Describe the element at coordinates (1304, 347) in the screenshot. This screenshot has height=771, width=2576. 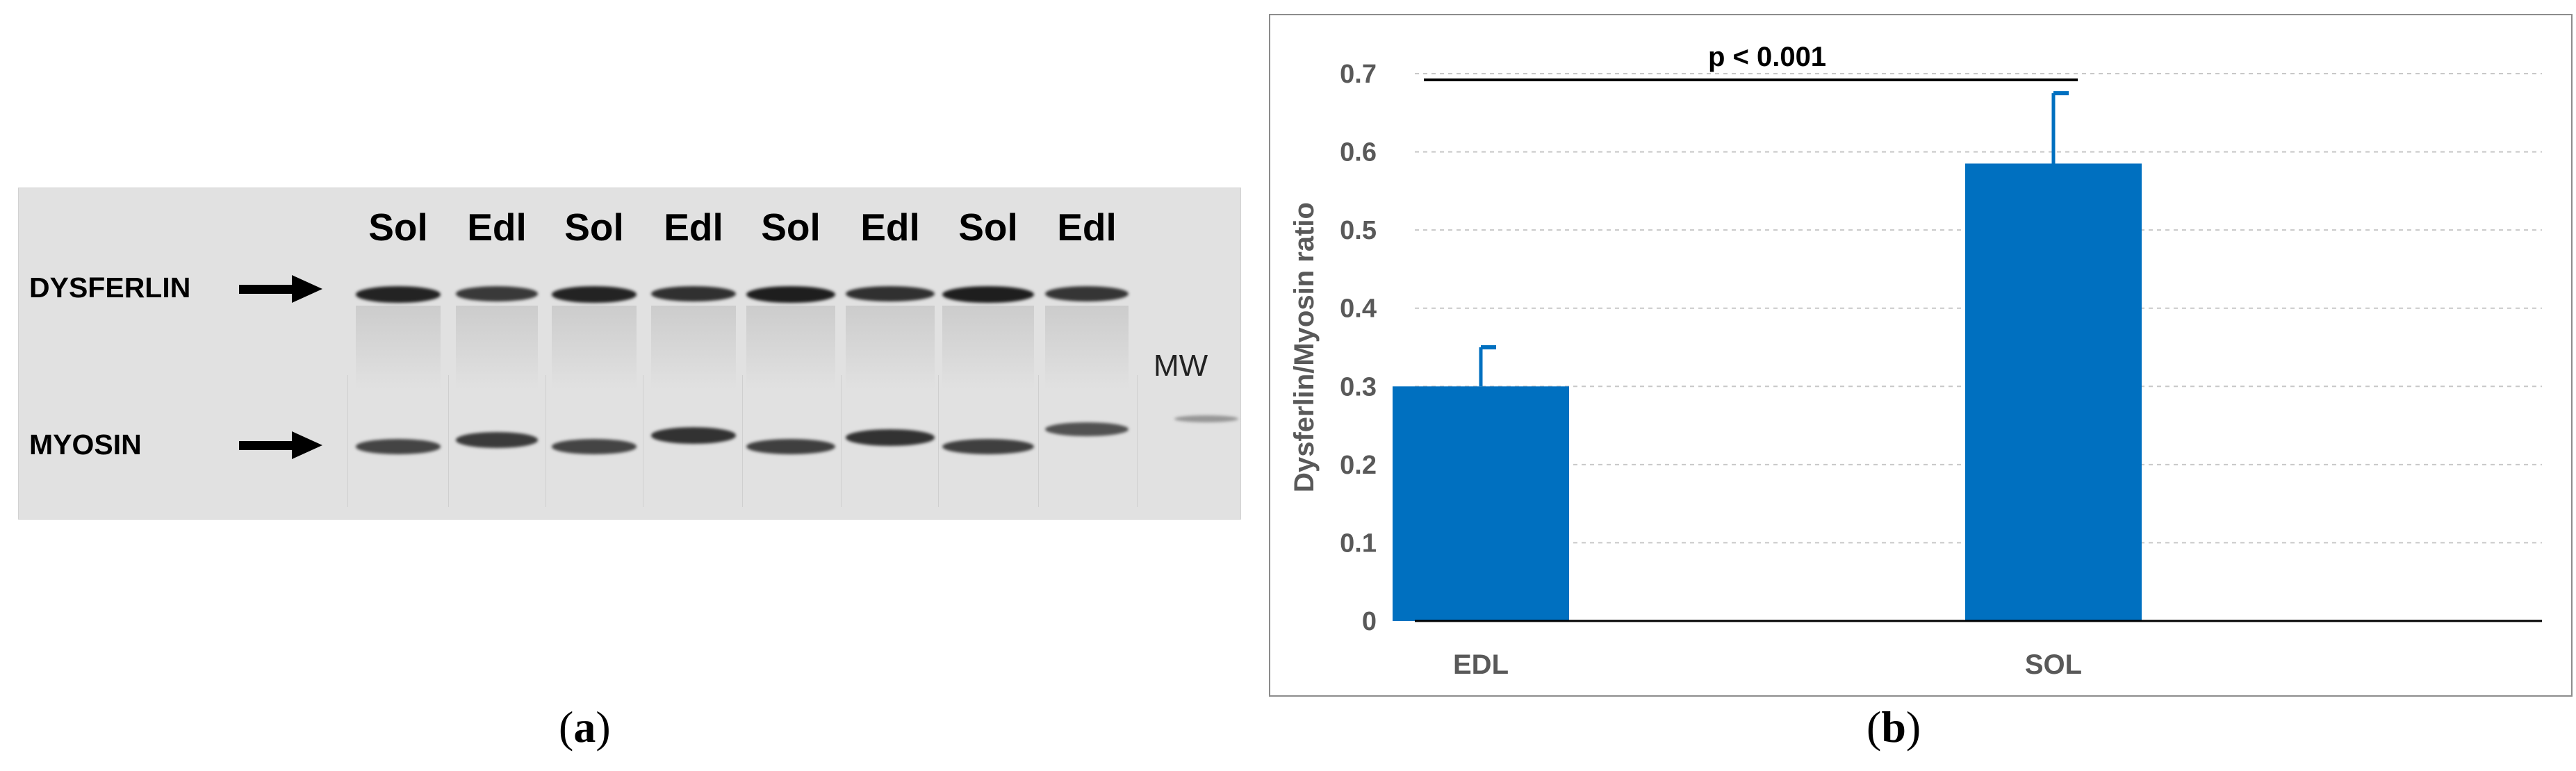
I see `y-axis-label: Dysferlin/Myosin ratio` at that location.